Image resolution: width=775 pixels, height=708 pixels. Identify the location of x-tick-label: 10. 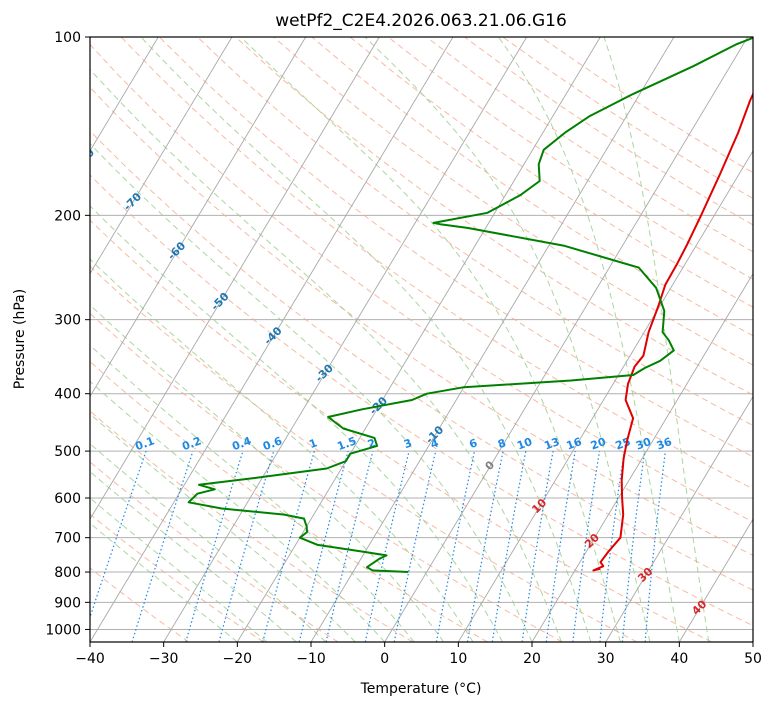
(458, 659).